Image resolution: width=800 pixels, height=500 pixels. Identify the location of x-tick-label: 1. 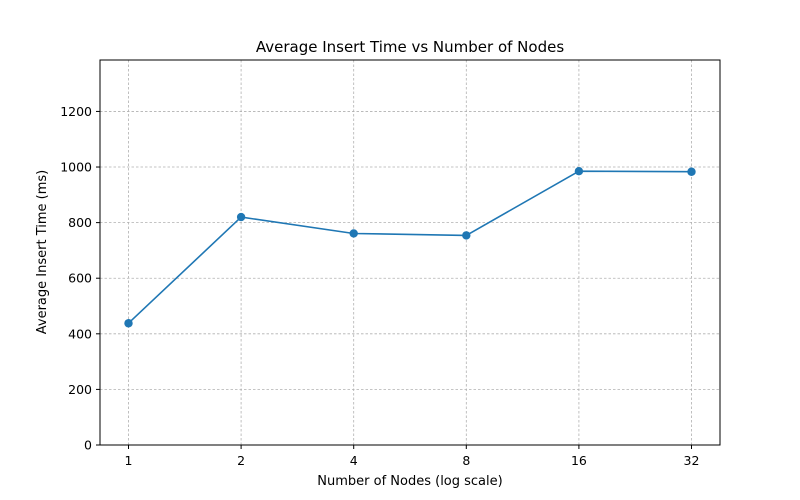
(129, 460).